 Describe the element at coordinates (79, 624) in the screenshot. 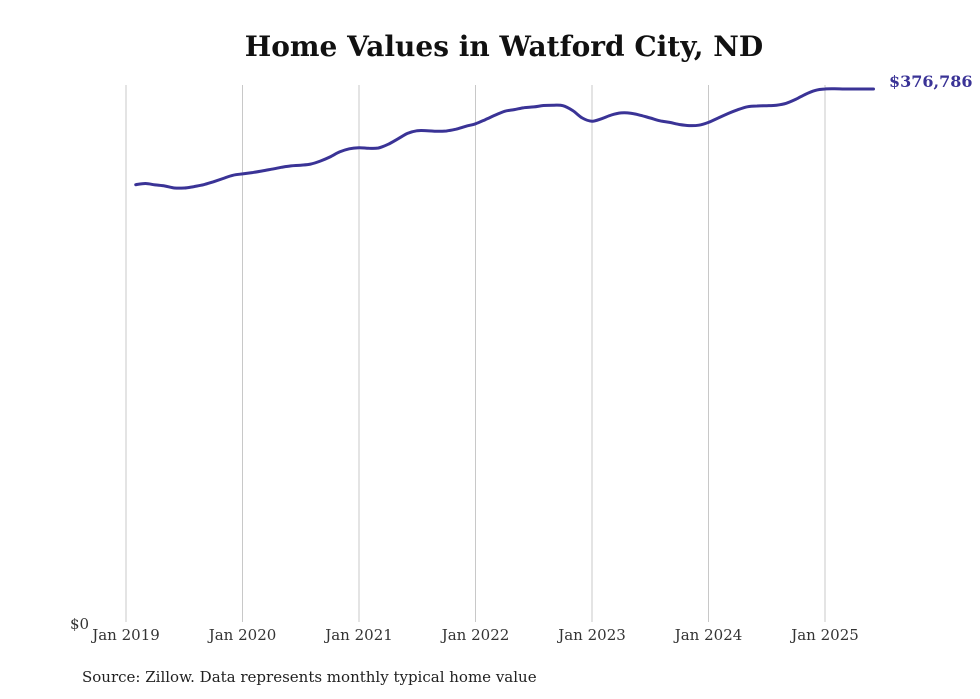

I see `y-tick-label: $0` at that location.